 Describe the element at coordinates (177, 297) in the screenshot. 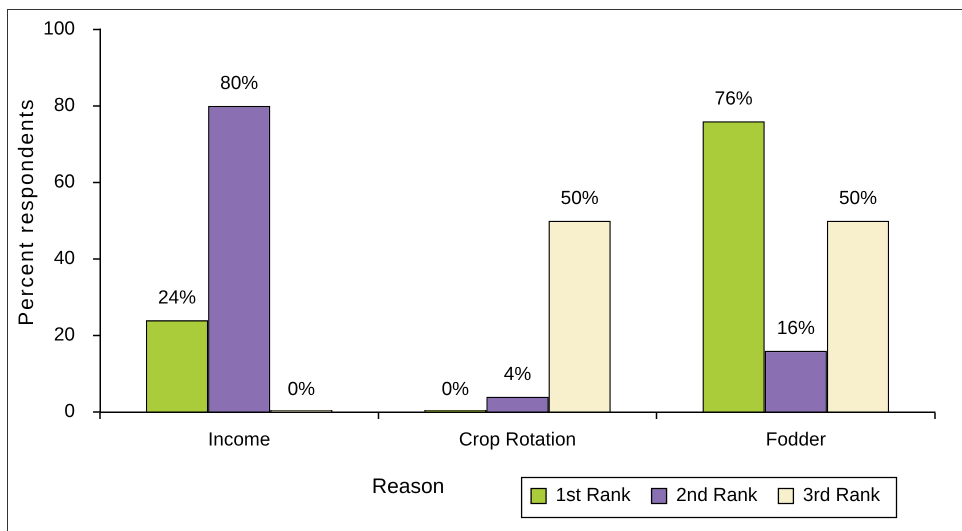

I see `data-label: 24%` at that location.